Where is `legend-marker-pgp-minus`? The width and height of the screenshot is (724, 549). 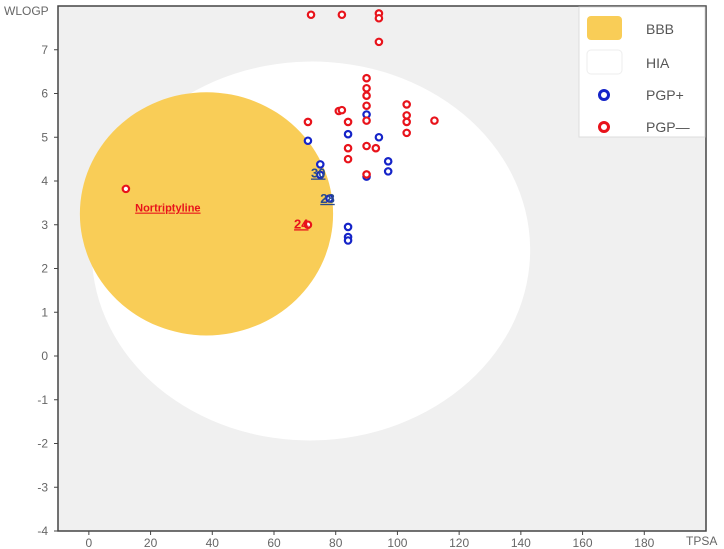
legend-marker-pgp-minus is located at coordinates (604, 127).